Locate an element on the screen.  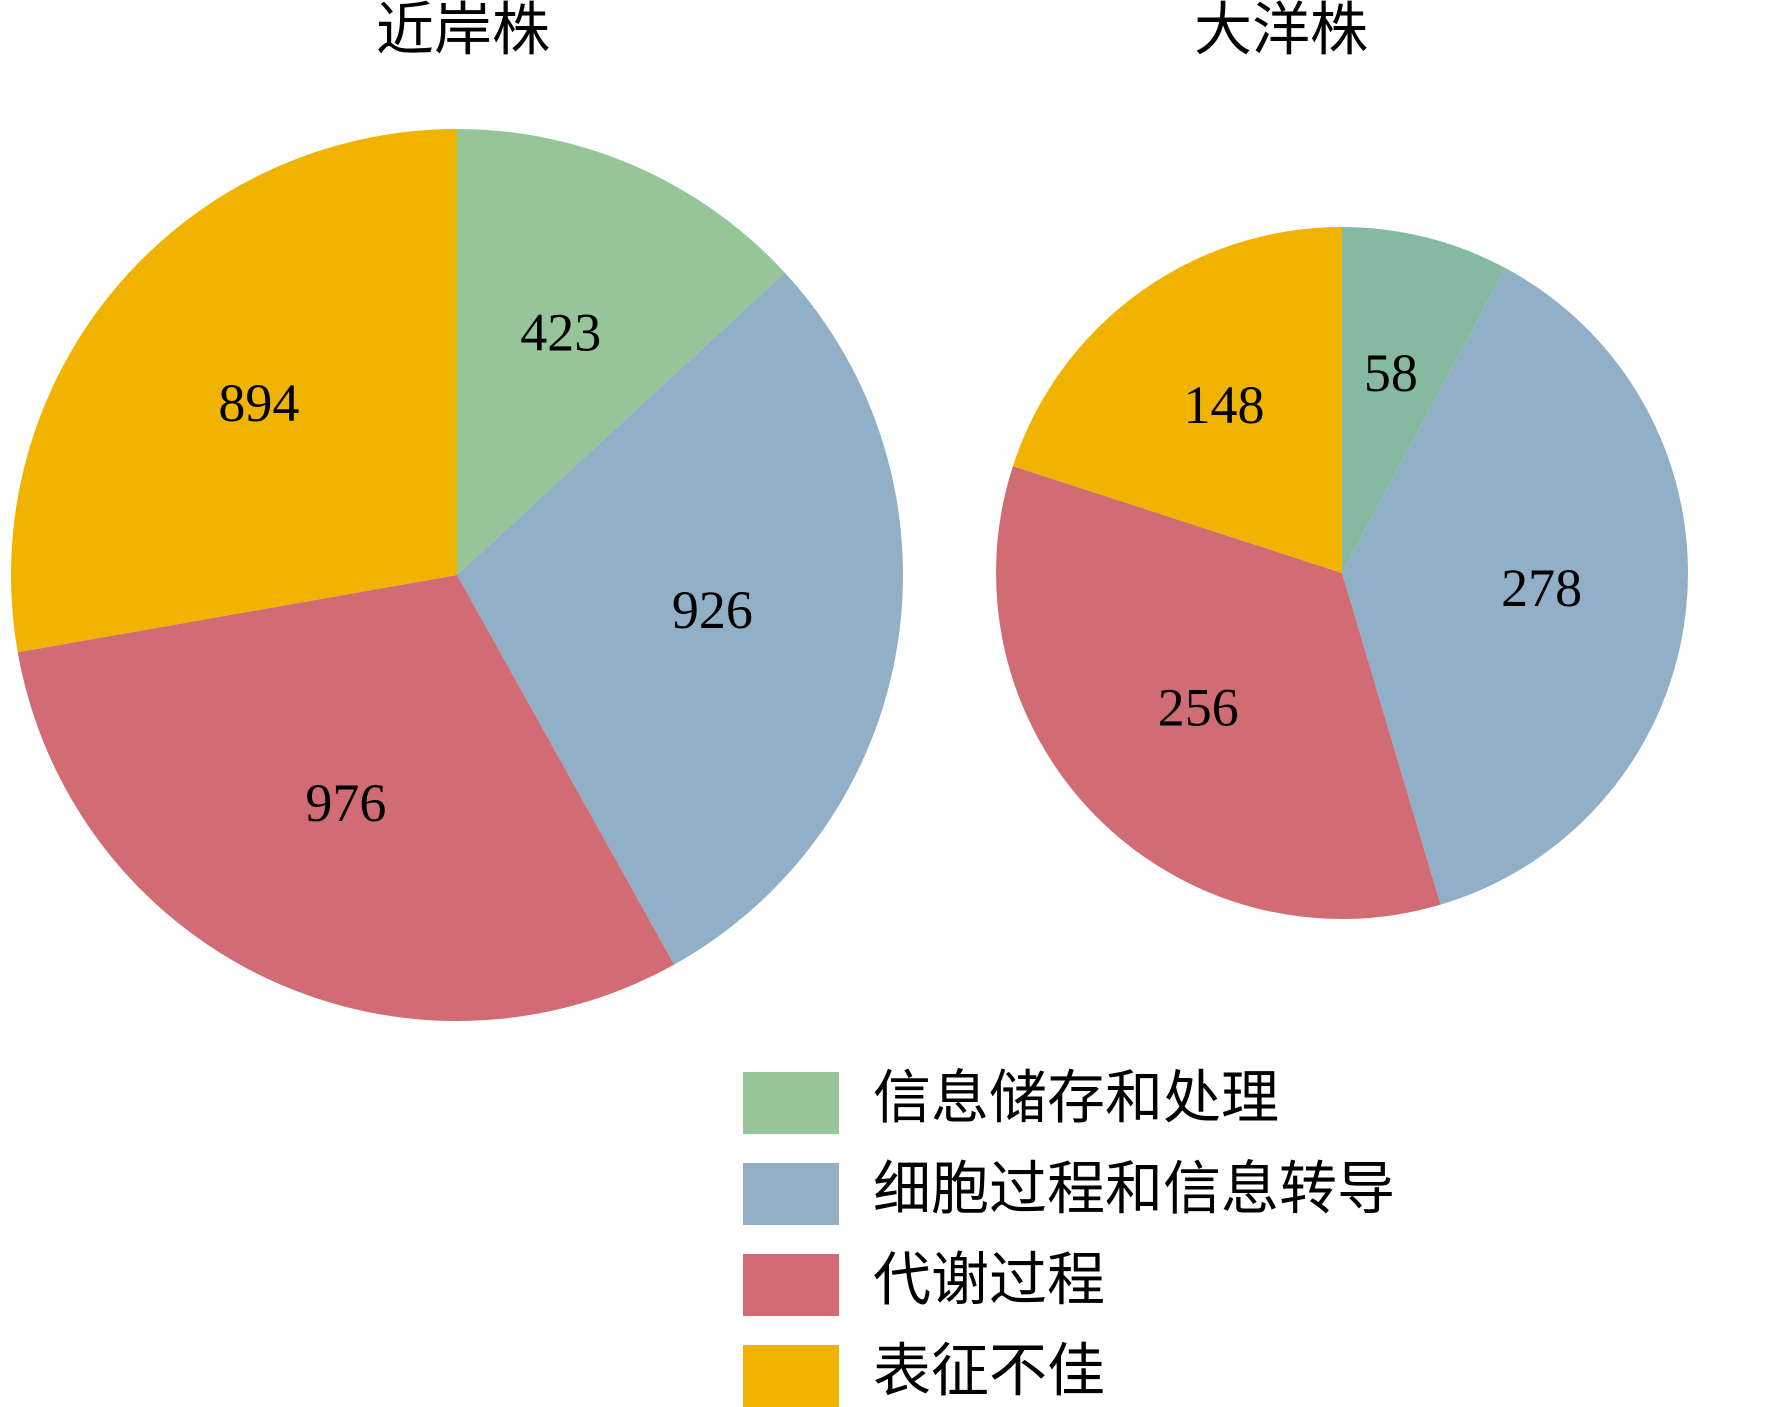
data-label: 148 is located at coordinates (1224, 405).